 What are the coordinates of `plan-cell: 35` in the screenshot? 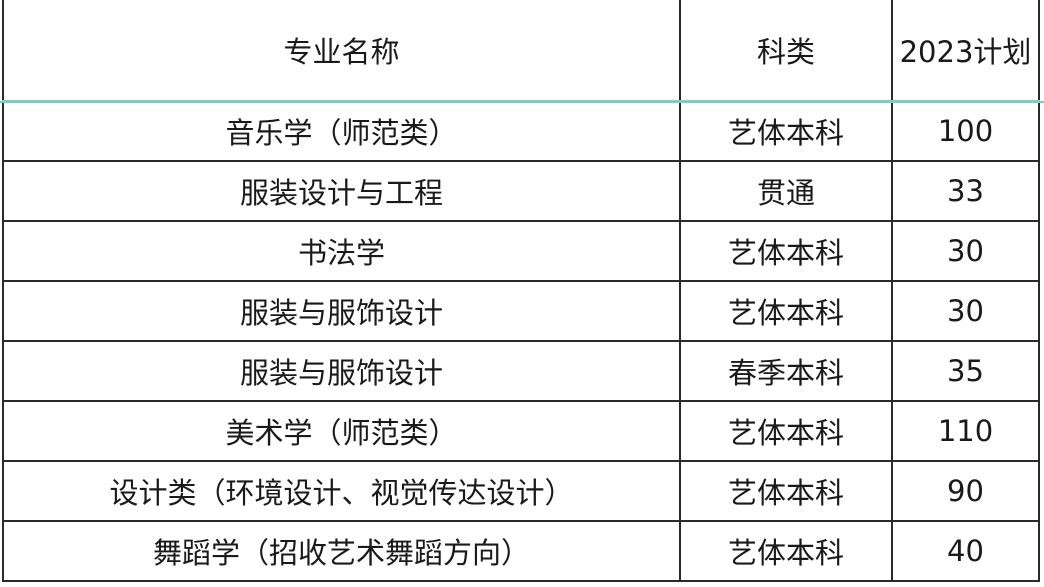 It's located at (965, 371).